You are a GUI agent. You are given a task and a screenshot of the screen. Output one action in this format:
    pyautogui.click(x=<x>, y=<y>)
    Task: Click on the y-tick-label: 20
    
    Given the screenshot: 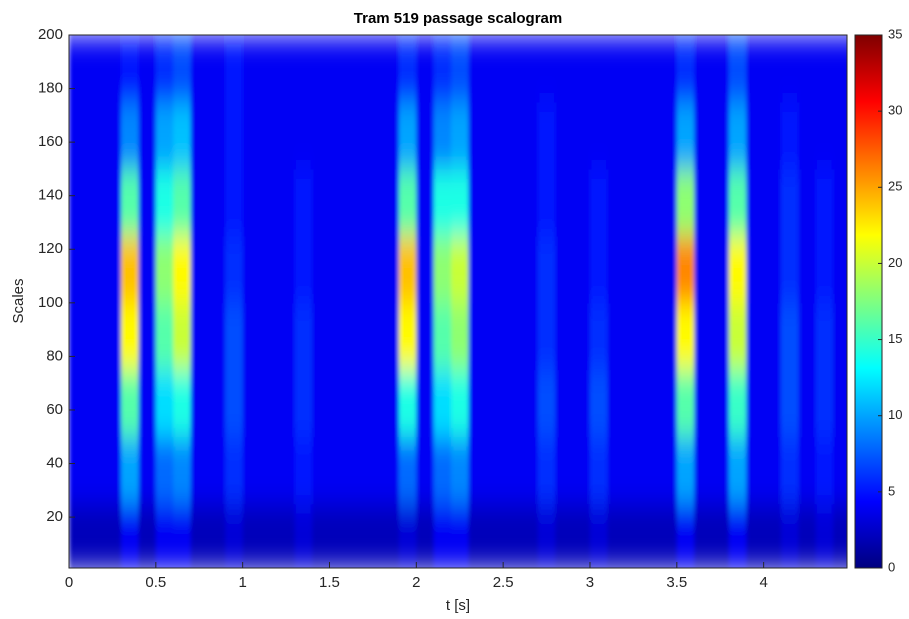 What is the action you would take?
    pyautogui.click(x=54, y=516)
    